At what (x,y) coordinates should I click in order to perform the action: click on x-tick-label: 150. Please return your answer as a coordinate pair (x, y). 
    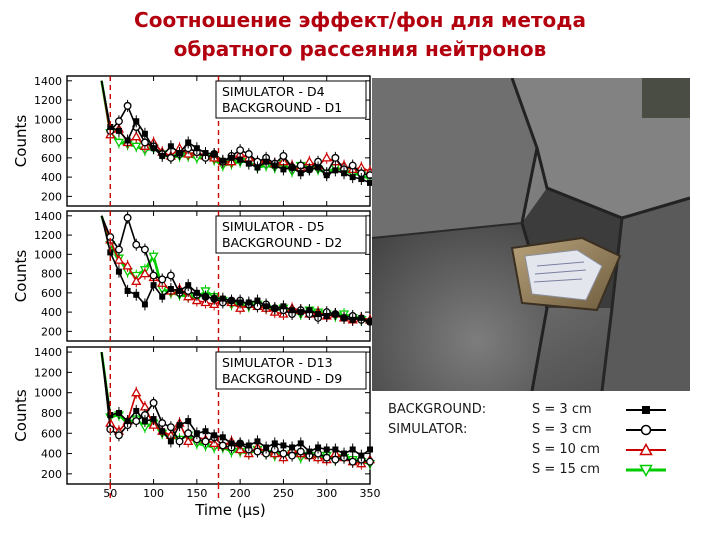
    Looking at the image, I should click on (196, 493).